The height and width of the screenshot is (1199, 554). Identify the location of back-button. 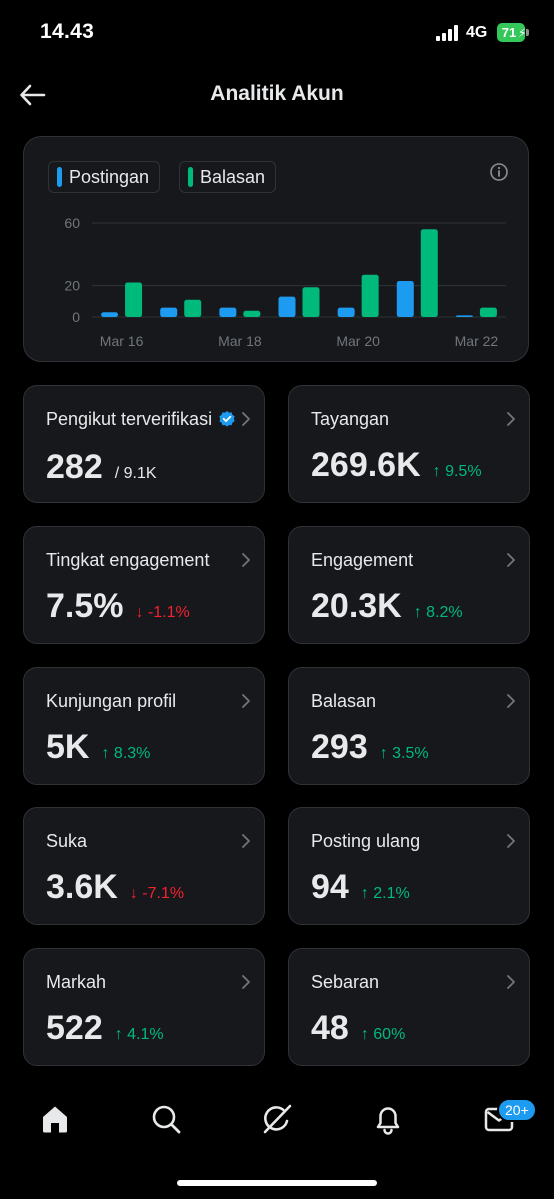
(33, 95).